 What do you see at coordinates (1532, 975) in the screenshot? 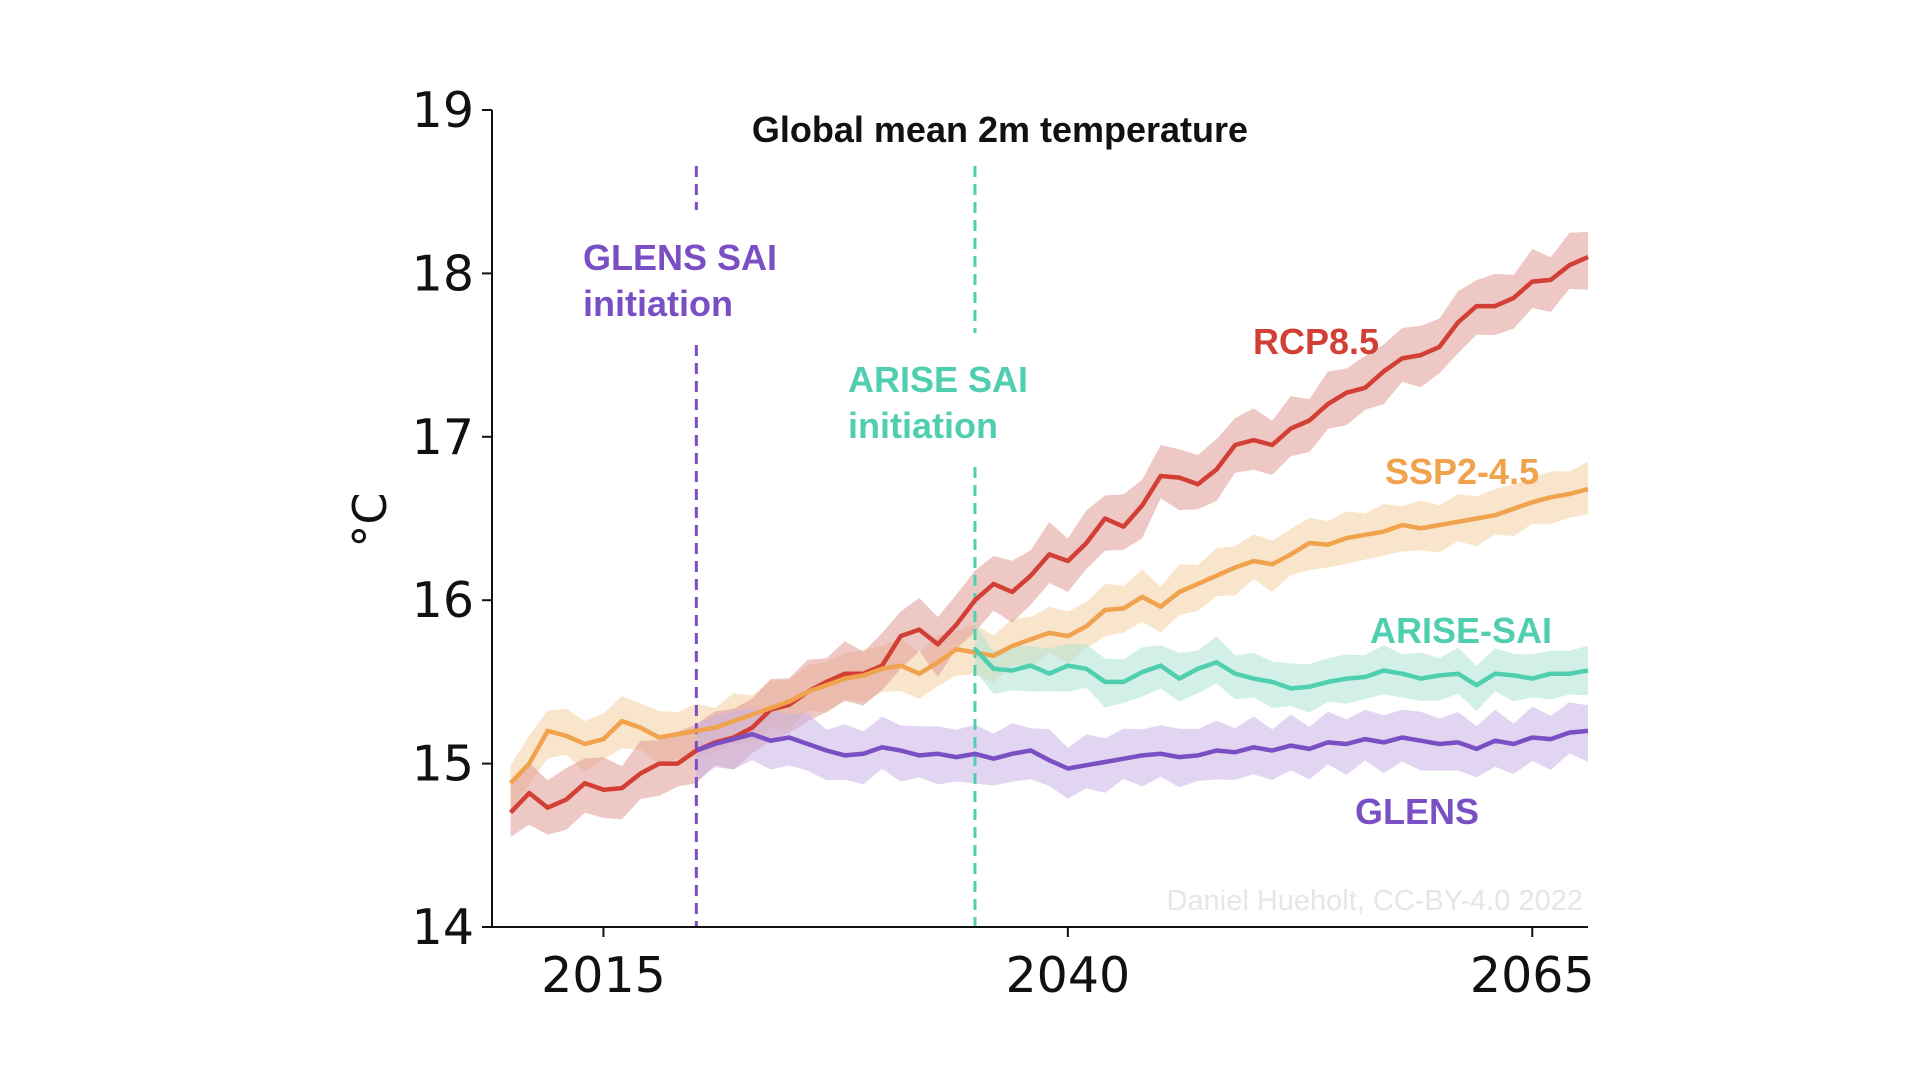
I see `x-tick-label: 2065` at bounding box center [1532, 975].